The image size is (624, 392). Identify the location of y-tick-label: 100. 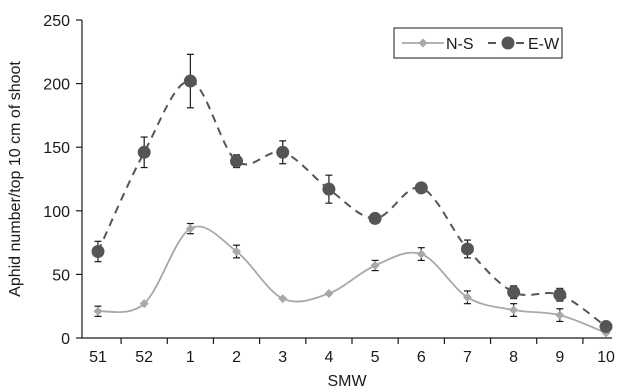
(56, 212).